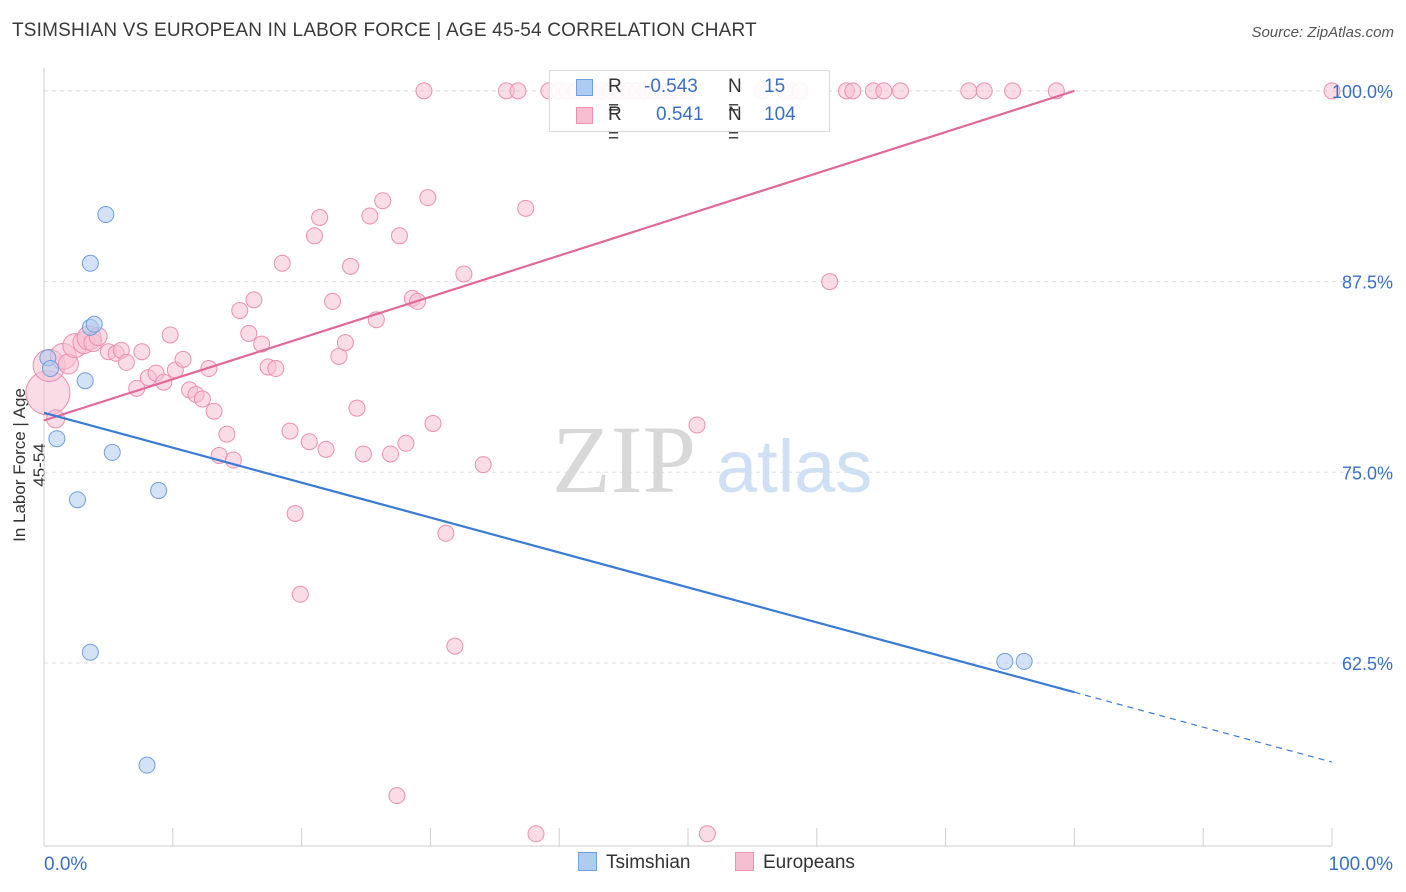 The height and width of the screenshot is (892, 1406). Describe the element at coordinates (809, 862) in the screenshot. I see `bottom-legend-label: Europeans` at that location.